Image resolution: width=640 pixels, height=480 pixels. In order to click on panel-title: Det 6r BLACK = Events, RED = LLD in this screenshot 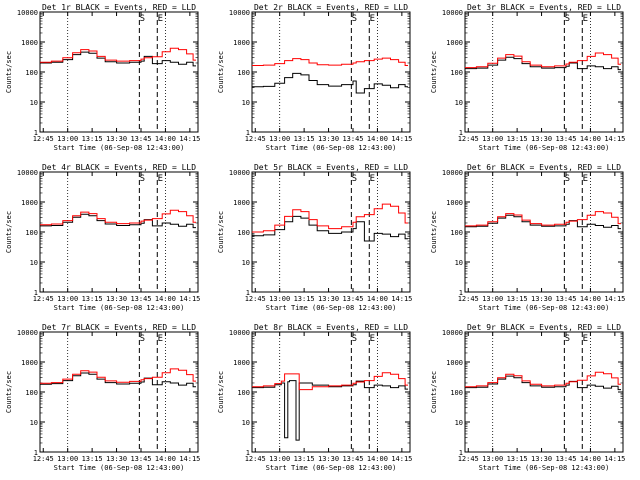, I will do `click(544, 167)`.